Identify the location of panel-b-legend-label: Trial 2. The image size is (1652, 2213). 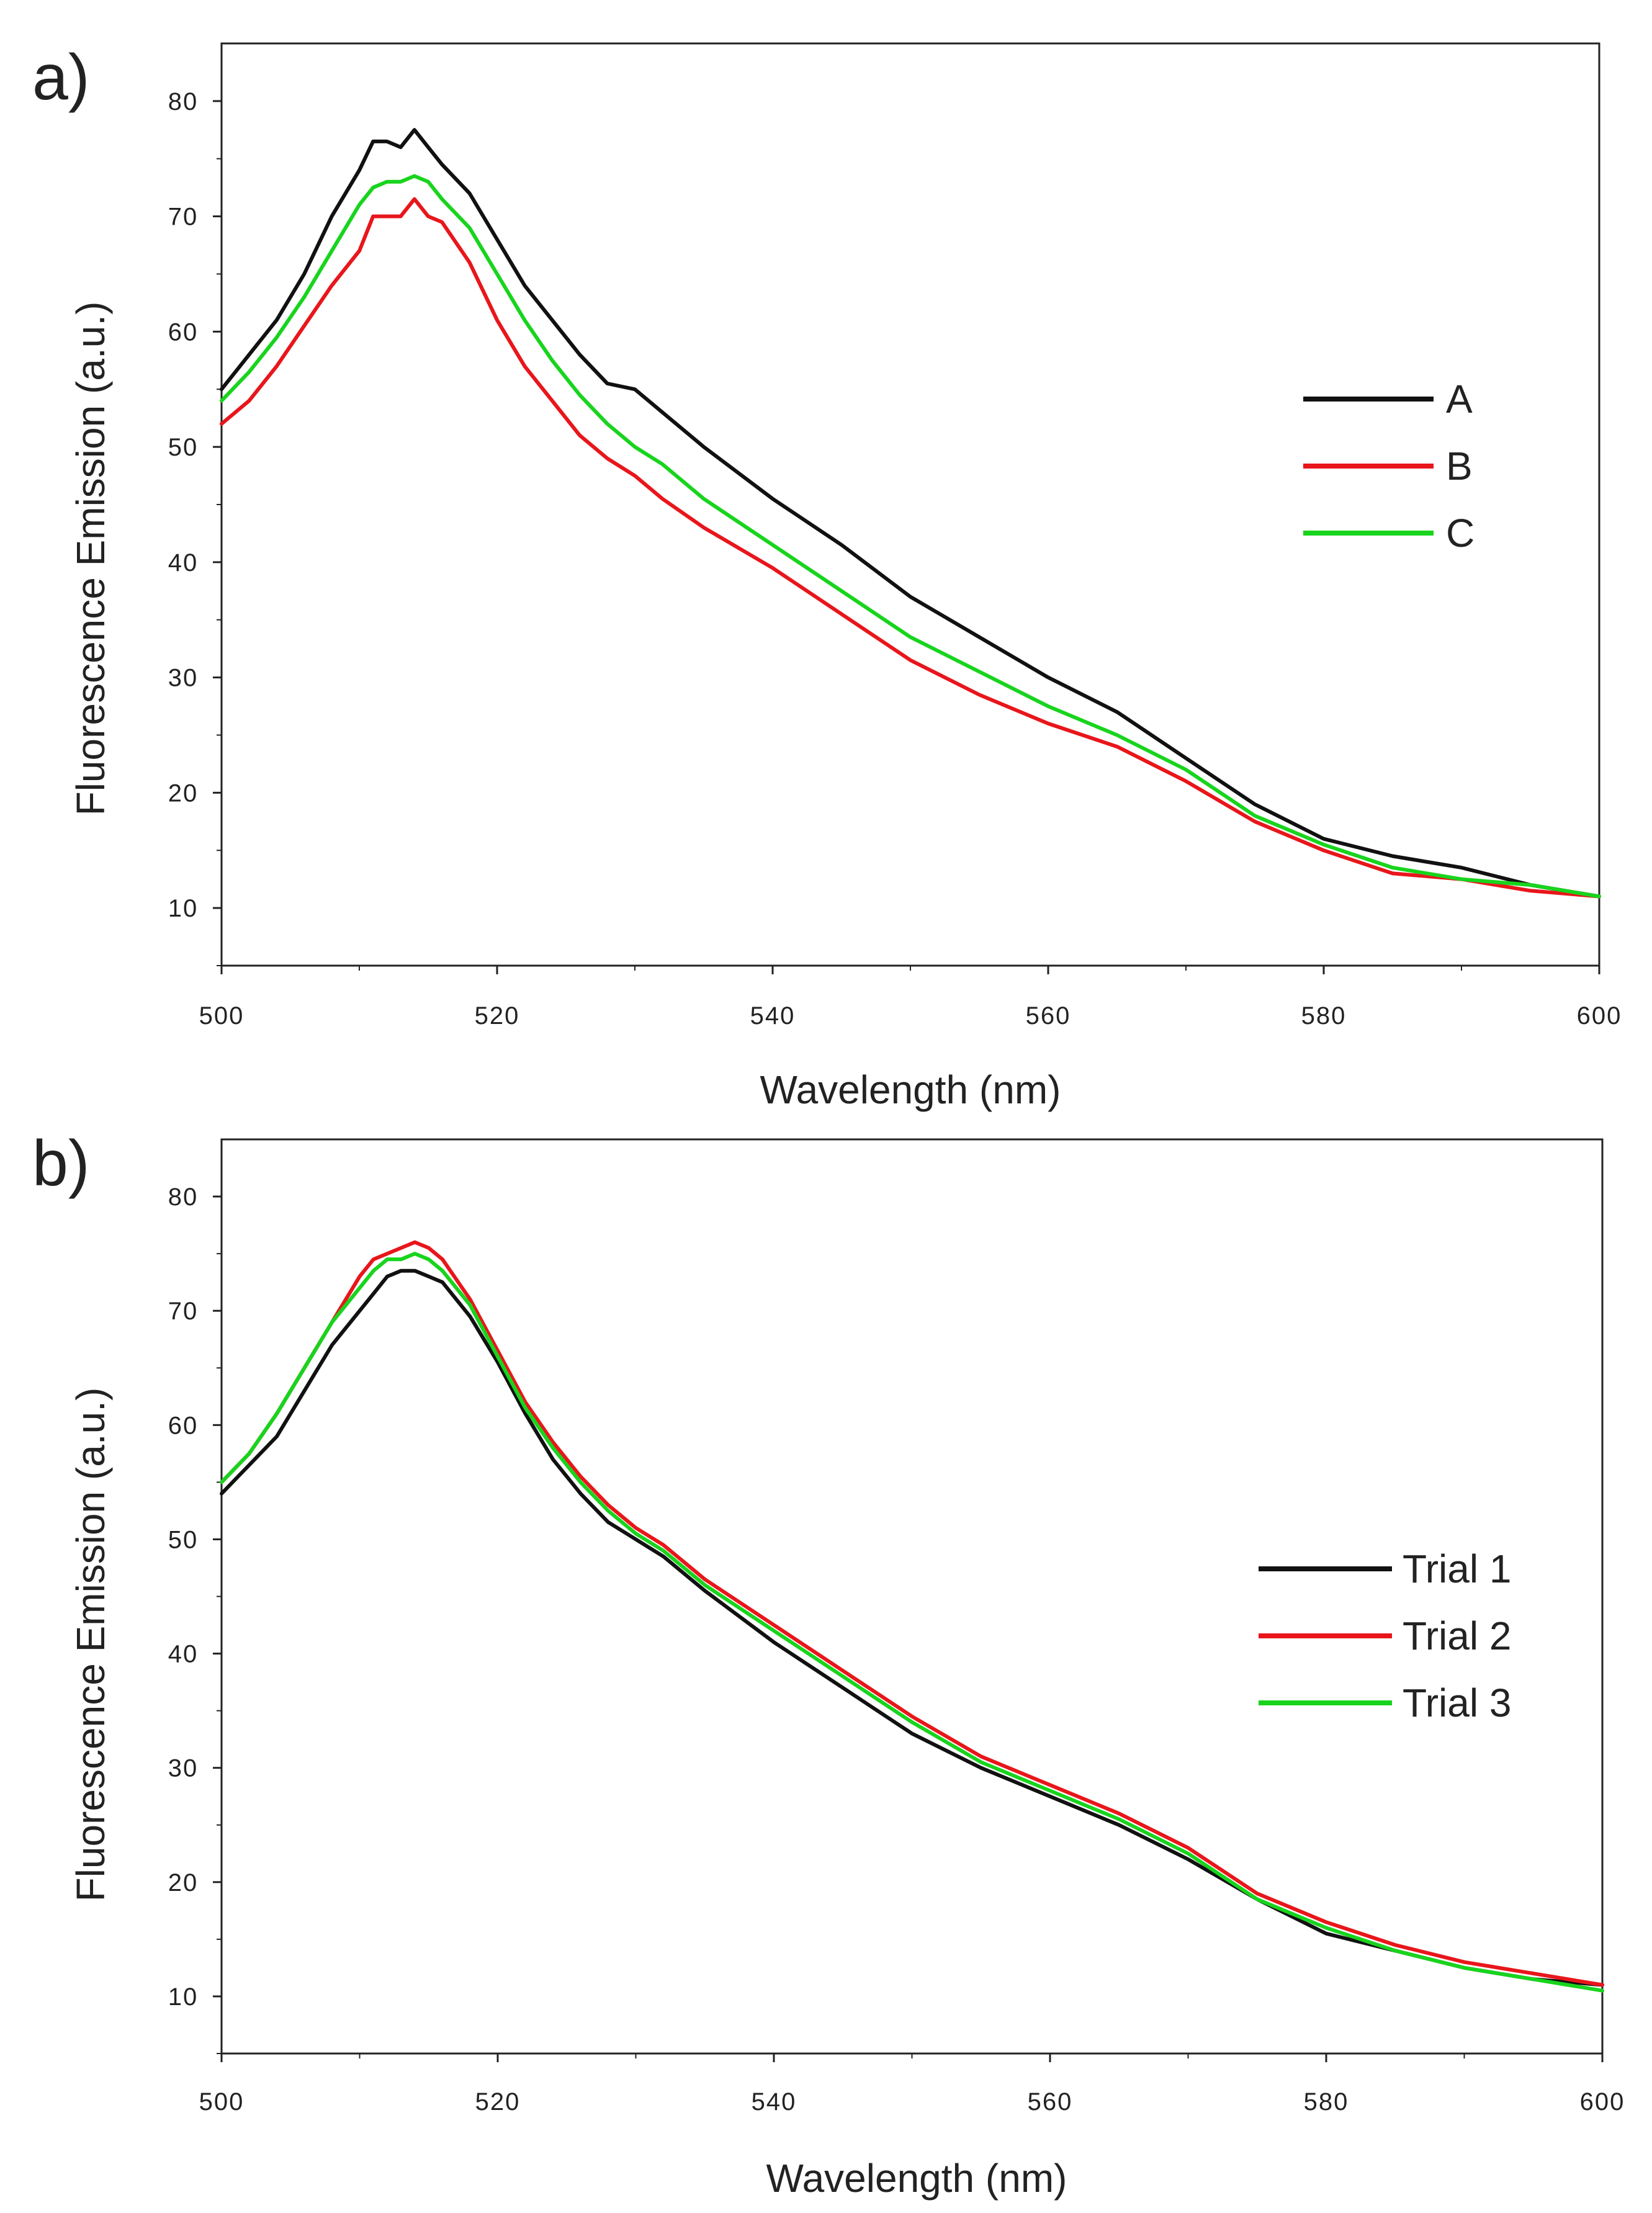
(1457, 1636).